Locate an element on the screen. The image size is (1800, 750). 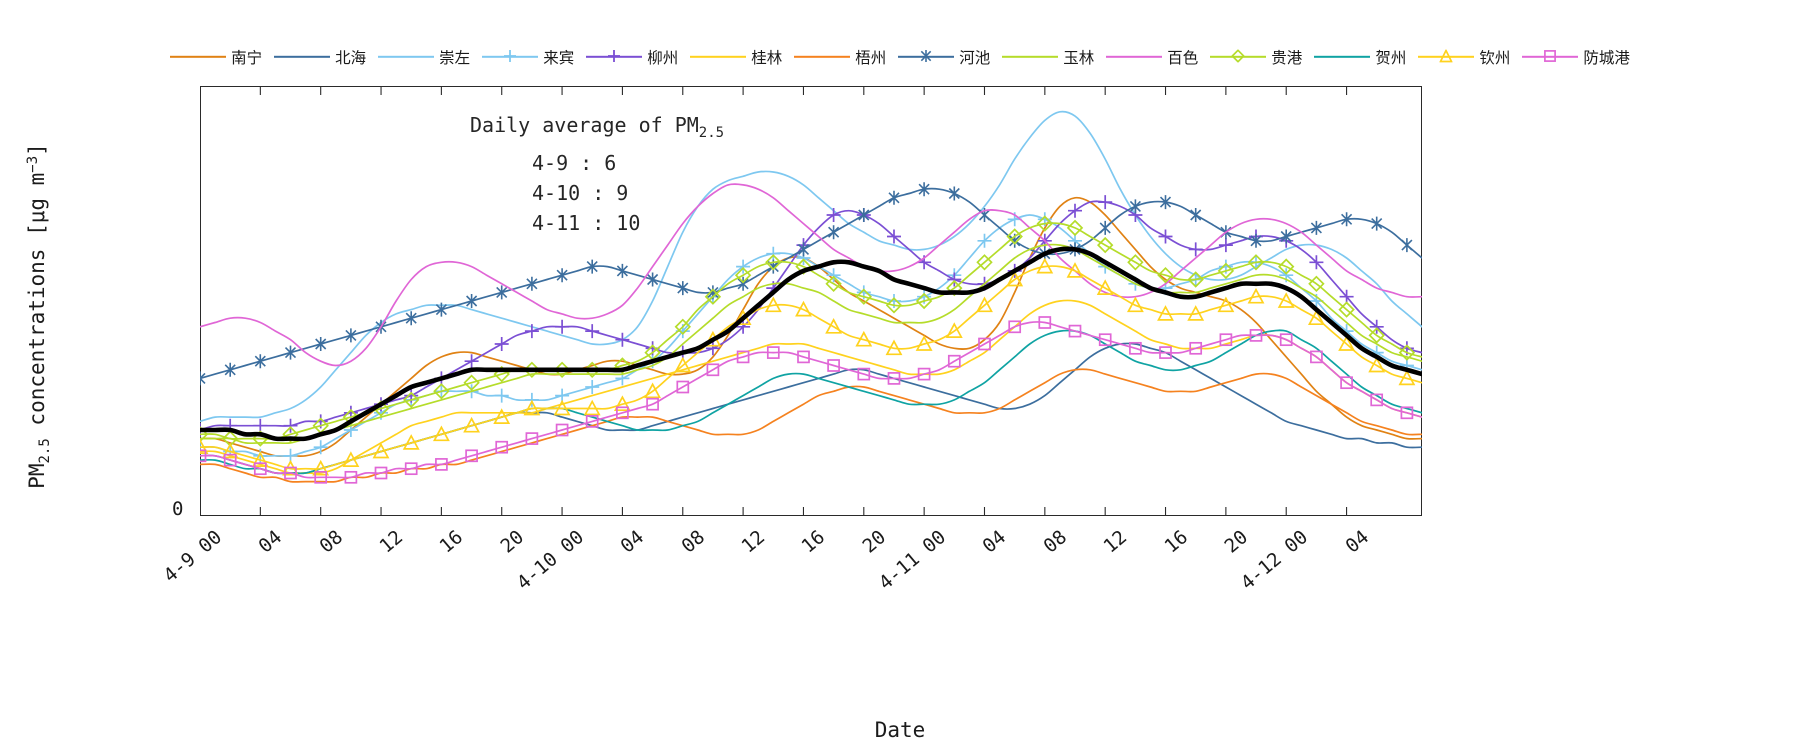
legend-item-5: 桂林 is located at coordinates (736, 57).